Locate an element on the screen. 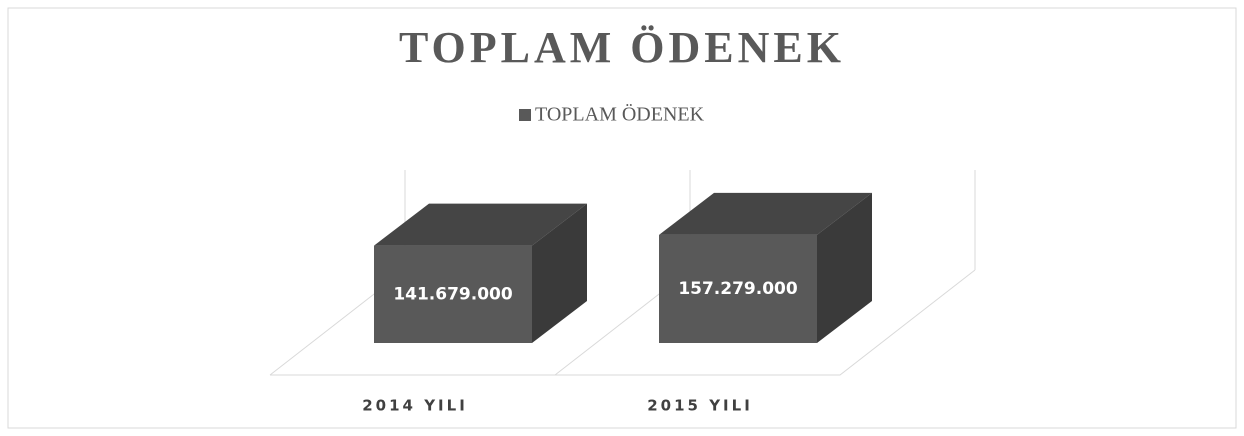  x-tick-label: 2015 YILI is located at coordinates (700, 406).